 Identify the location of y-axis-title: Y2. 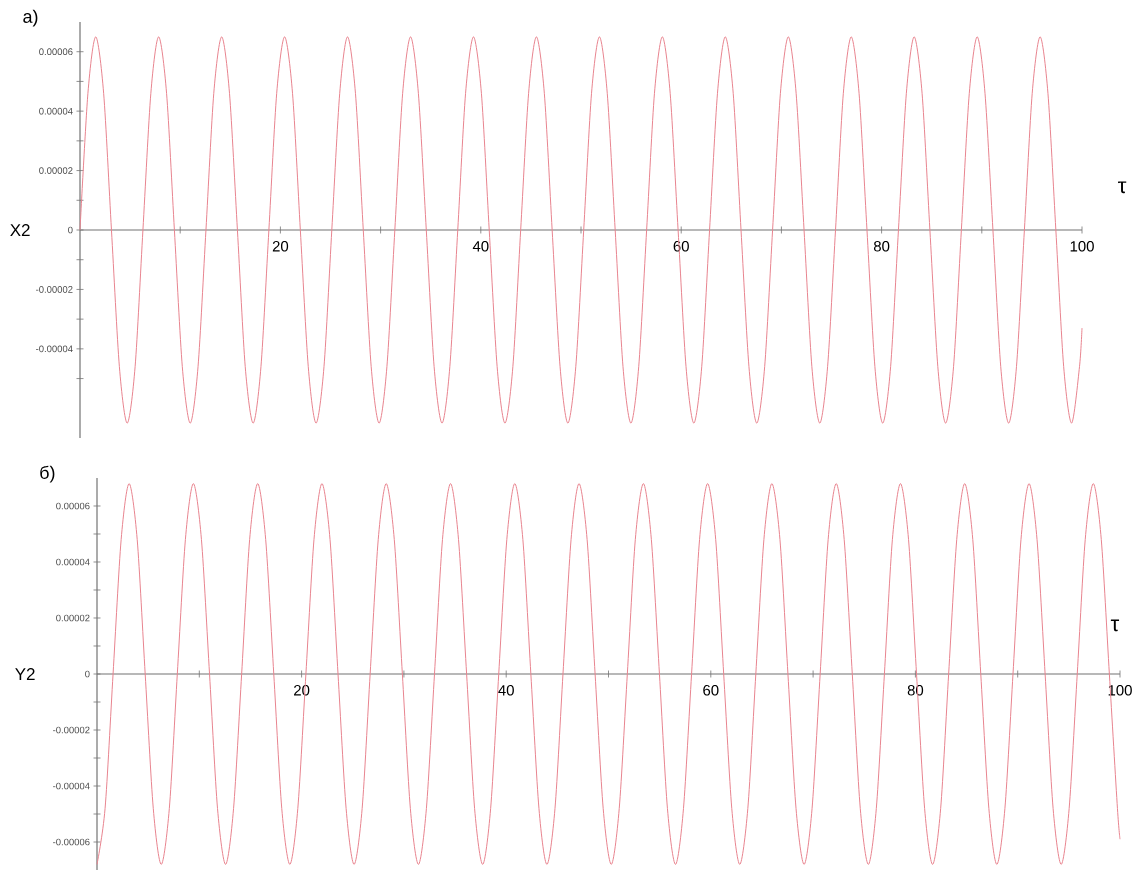
(25, 674).